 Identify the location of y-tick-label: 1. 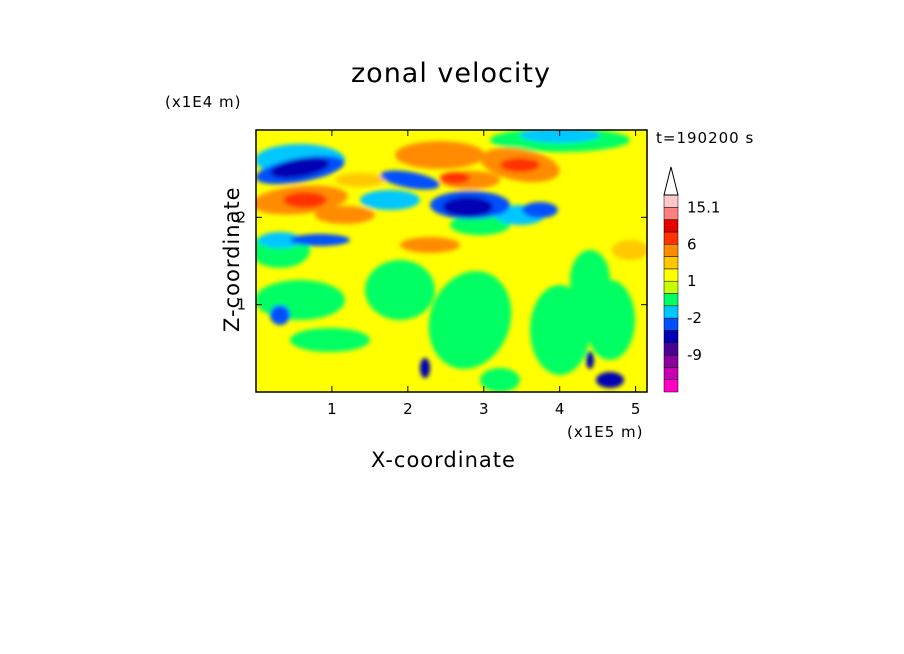
(241, 305).